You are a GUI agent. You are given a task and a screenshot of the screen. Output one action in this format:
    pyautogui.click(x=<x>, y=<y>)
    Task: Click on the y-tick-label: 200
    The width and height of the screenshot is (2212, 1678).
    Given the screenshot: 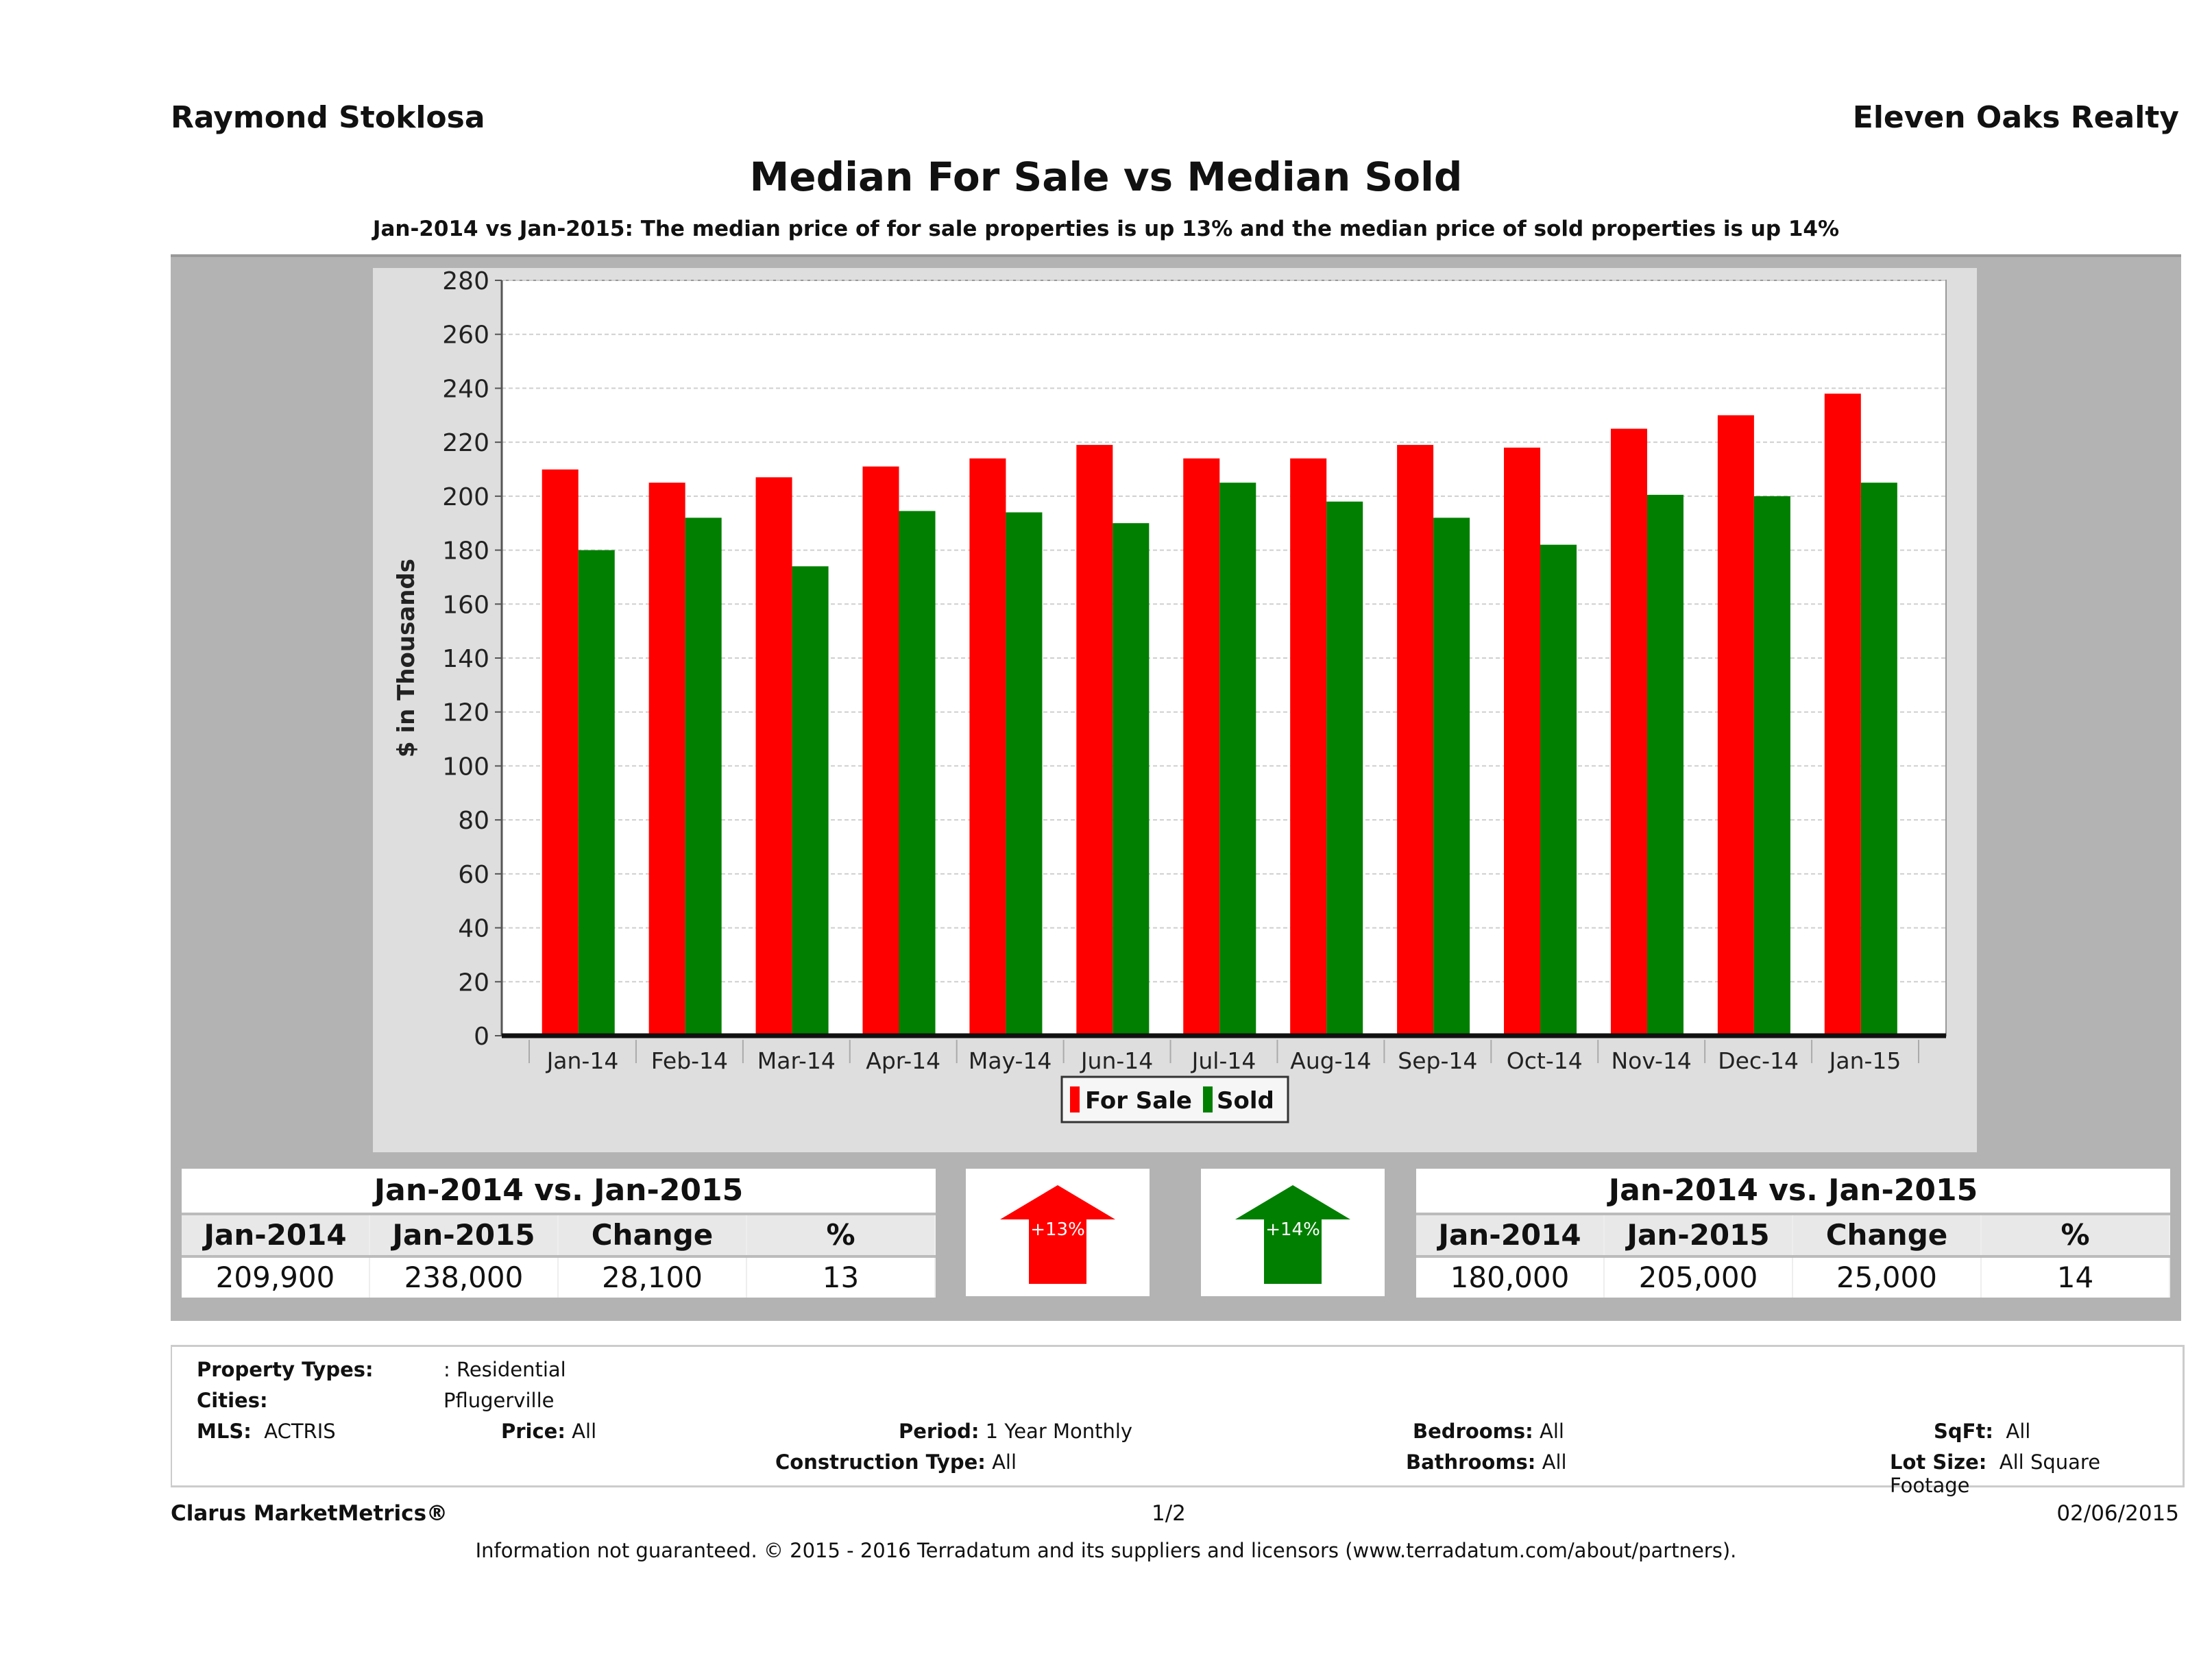 What is the action you would take?
    pyautogui.click(x=466, y=497)
    